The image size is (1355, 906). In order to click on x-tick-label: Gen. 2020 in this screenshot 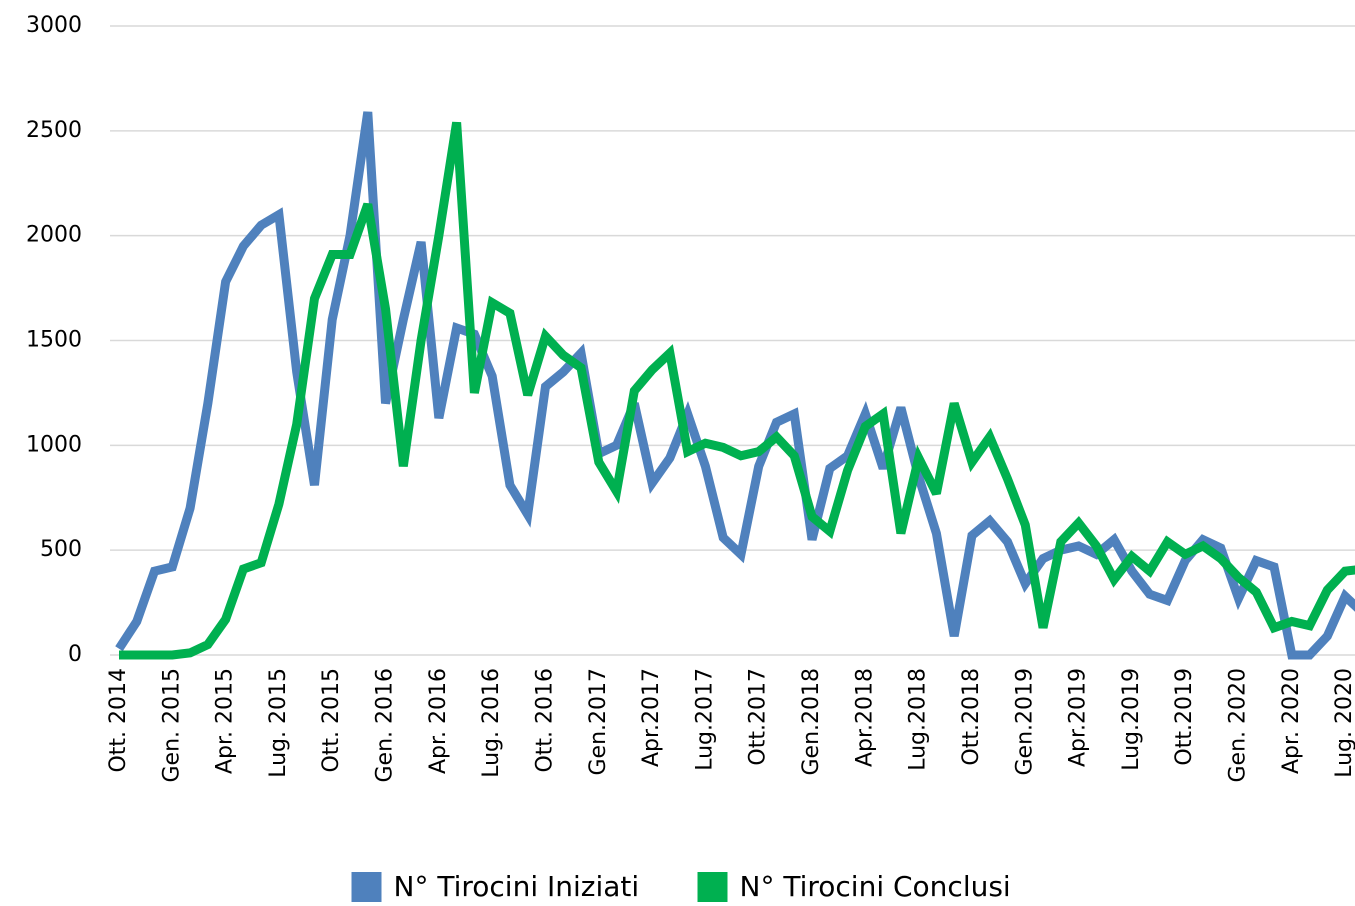, I will do `click(1238, 725)`.